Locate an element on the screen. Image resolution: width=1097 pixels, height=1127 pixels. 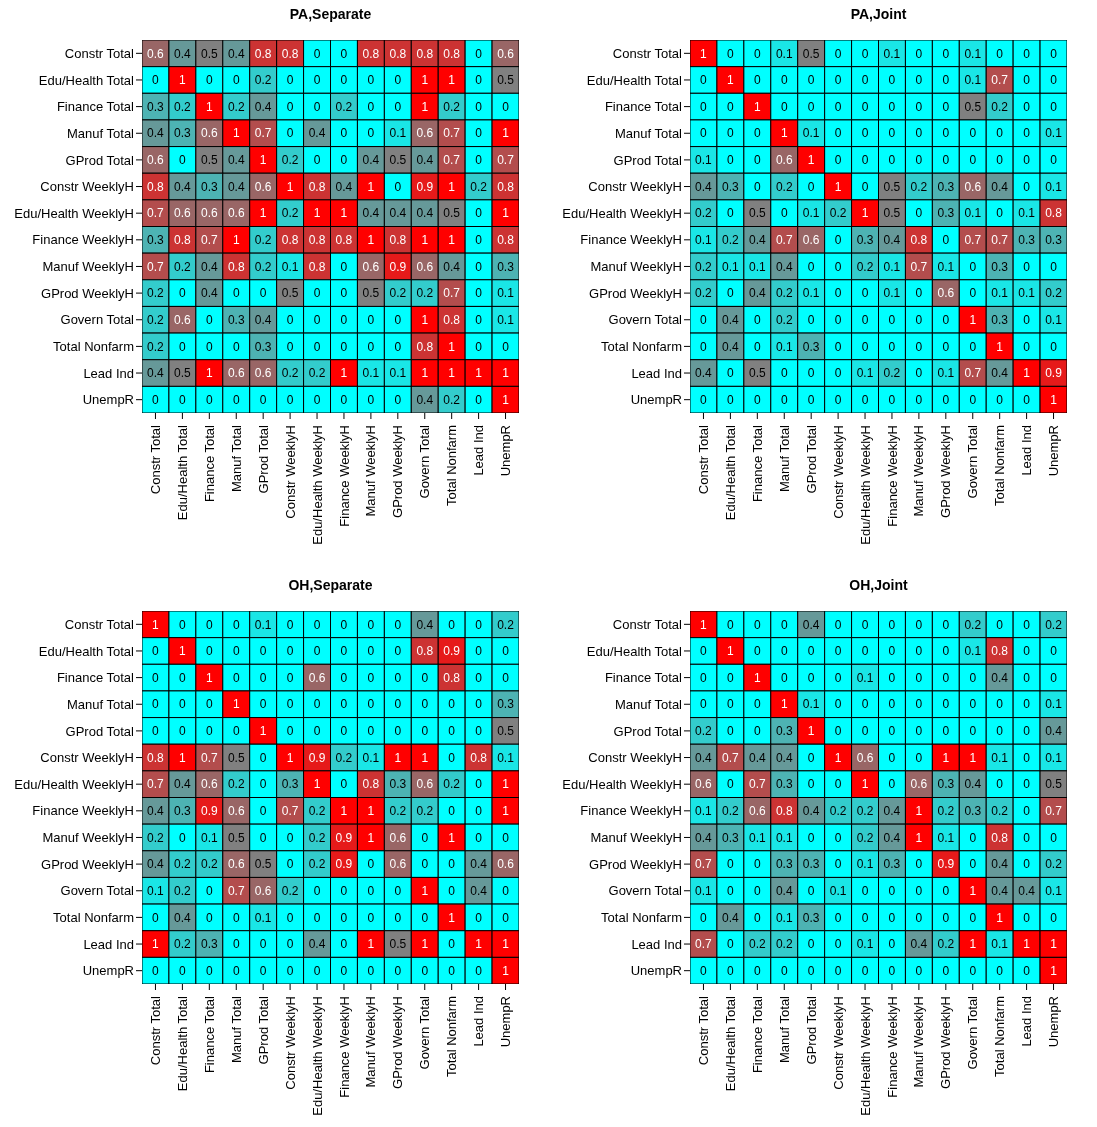
x-tick-label: Finance WeeklyH is located at coordinates (344, 476).